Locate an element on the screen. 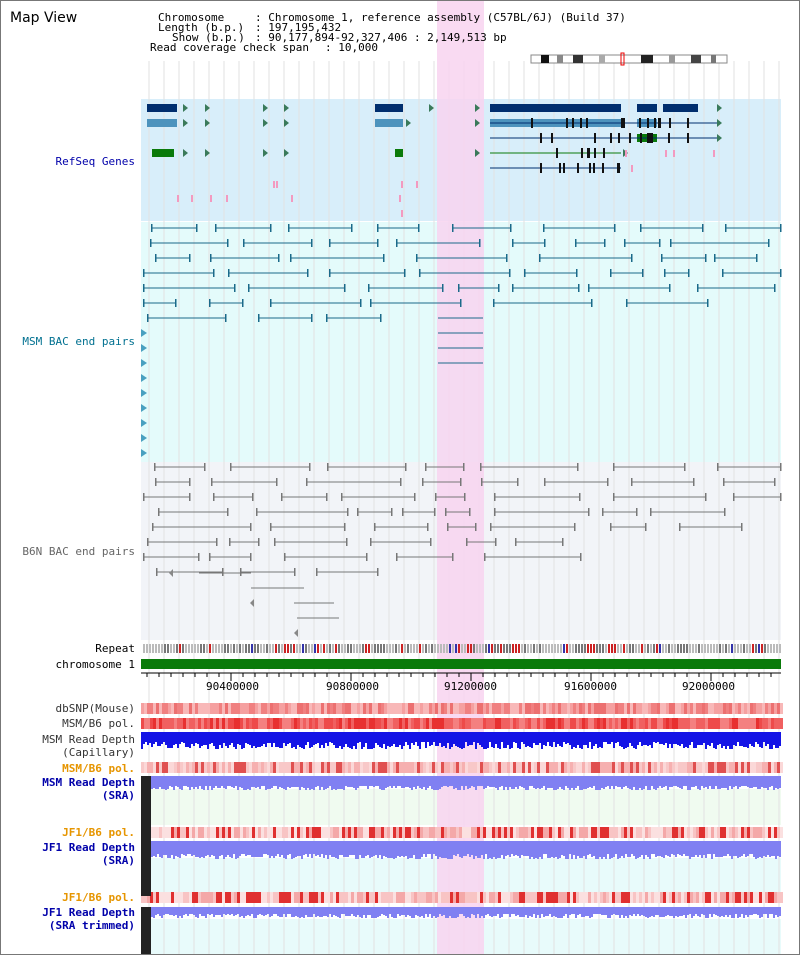 This screenshot has height=955, width=800. msm-bac-end-pairs-label: MSM BAC end pairs is located at coordinates (78, 341).